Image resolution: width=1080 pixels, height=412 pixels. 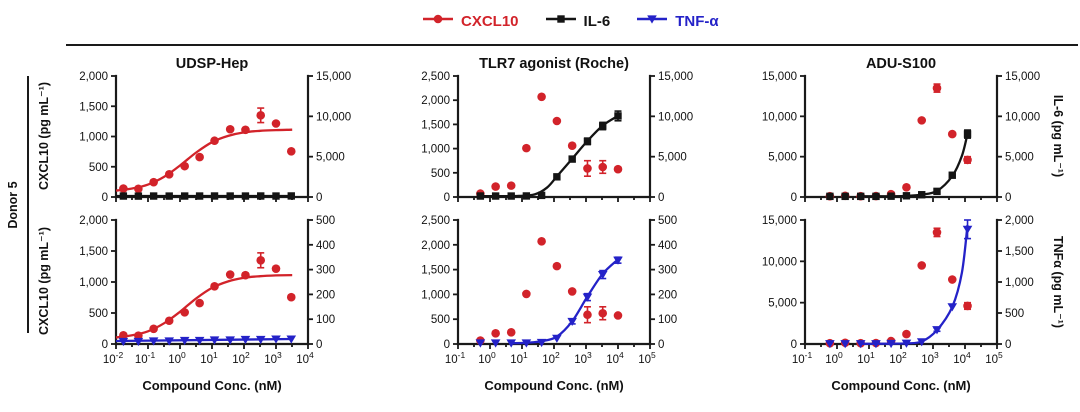 What do you see at coordinates (44, 281) in the screenshot?
I see `y-label-cxcl10-bottom: CXCL10 (pg mL⁻¹)` at bounding box center [44, 281].